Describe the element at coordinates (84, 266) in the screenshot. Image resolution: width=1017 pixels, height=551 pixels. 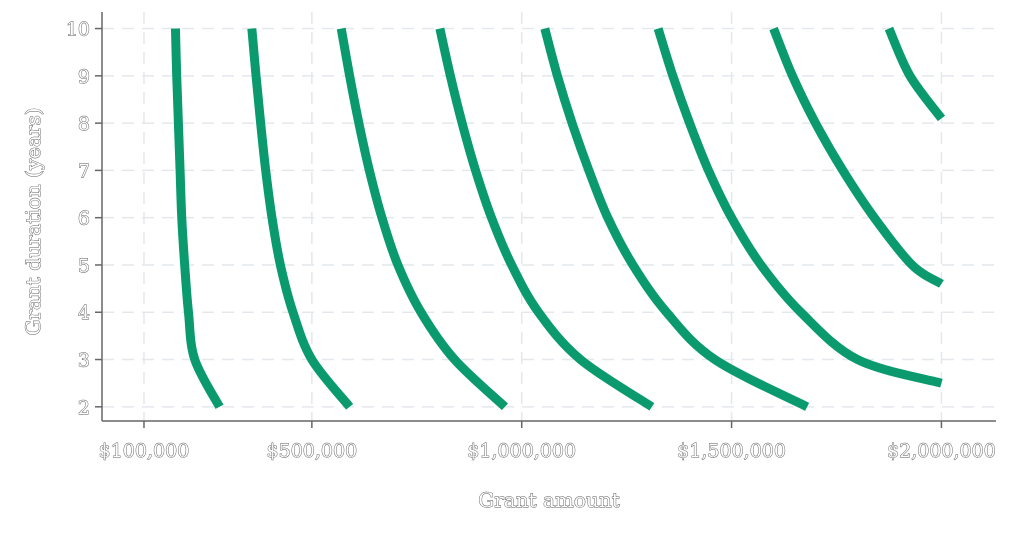
I see `y-tick-label: 5` at that location.